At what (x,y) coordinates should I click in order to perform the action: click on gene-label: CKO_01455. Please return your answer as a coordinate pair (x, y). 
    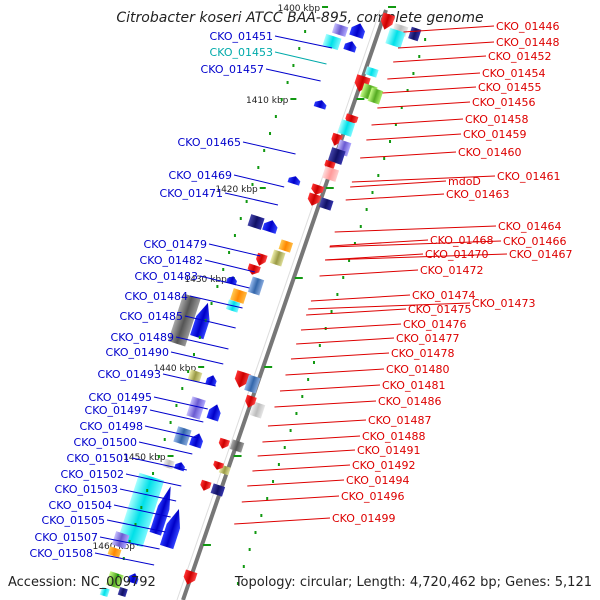
    Looking at the image, I should click on (509, 87).